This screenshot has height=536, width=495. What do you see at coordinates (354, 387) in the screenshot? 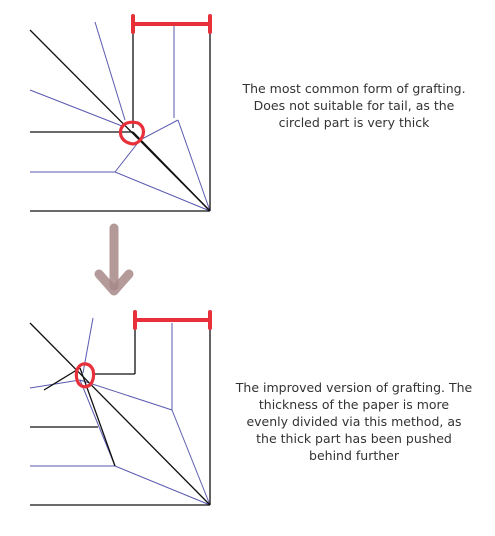
I see `caption-line: The improved version of grafting. The` at bounding box center [354, 387].